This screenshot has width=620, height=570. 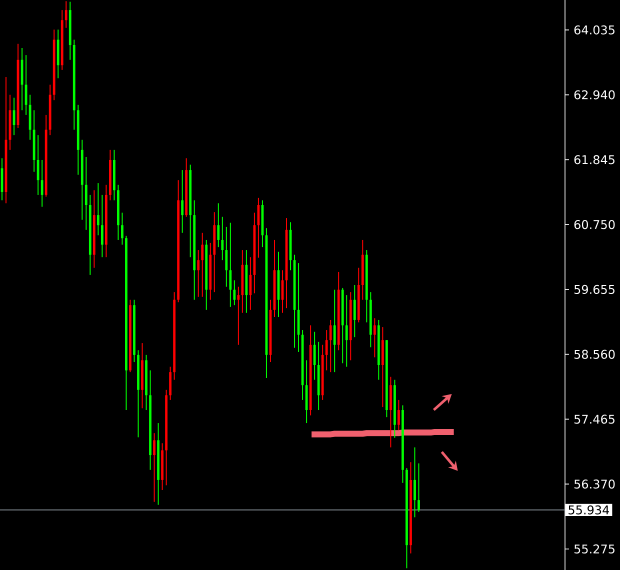 What do you see at coordinates (594, 225) in the screenshot?
I see `y-tick-label: 60.750` at bounding box center [594, 225].